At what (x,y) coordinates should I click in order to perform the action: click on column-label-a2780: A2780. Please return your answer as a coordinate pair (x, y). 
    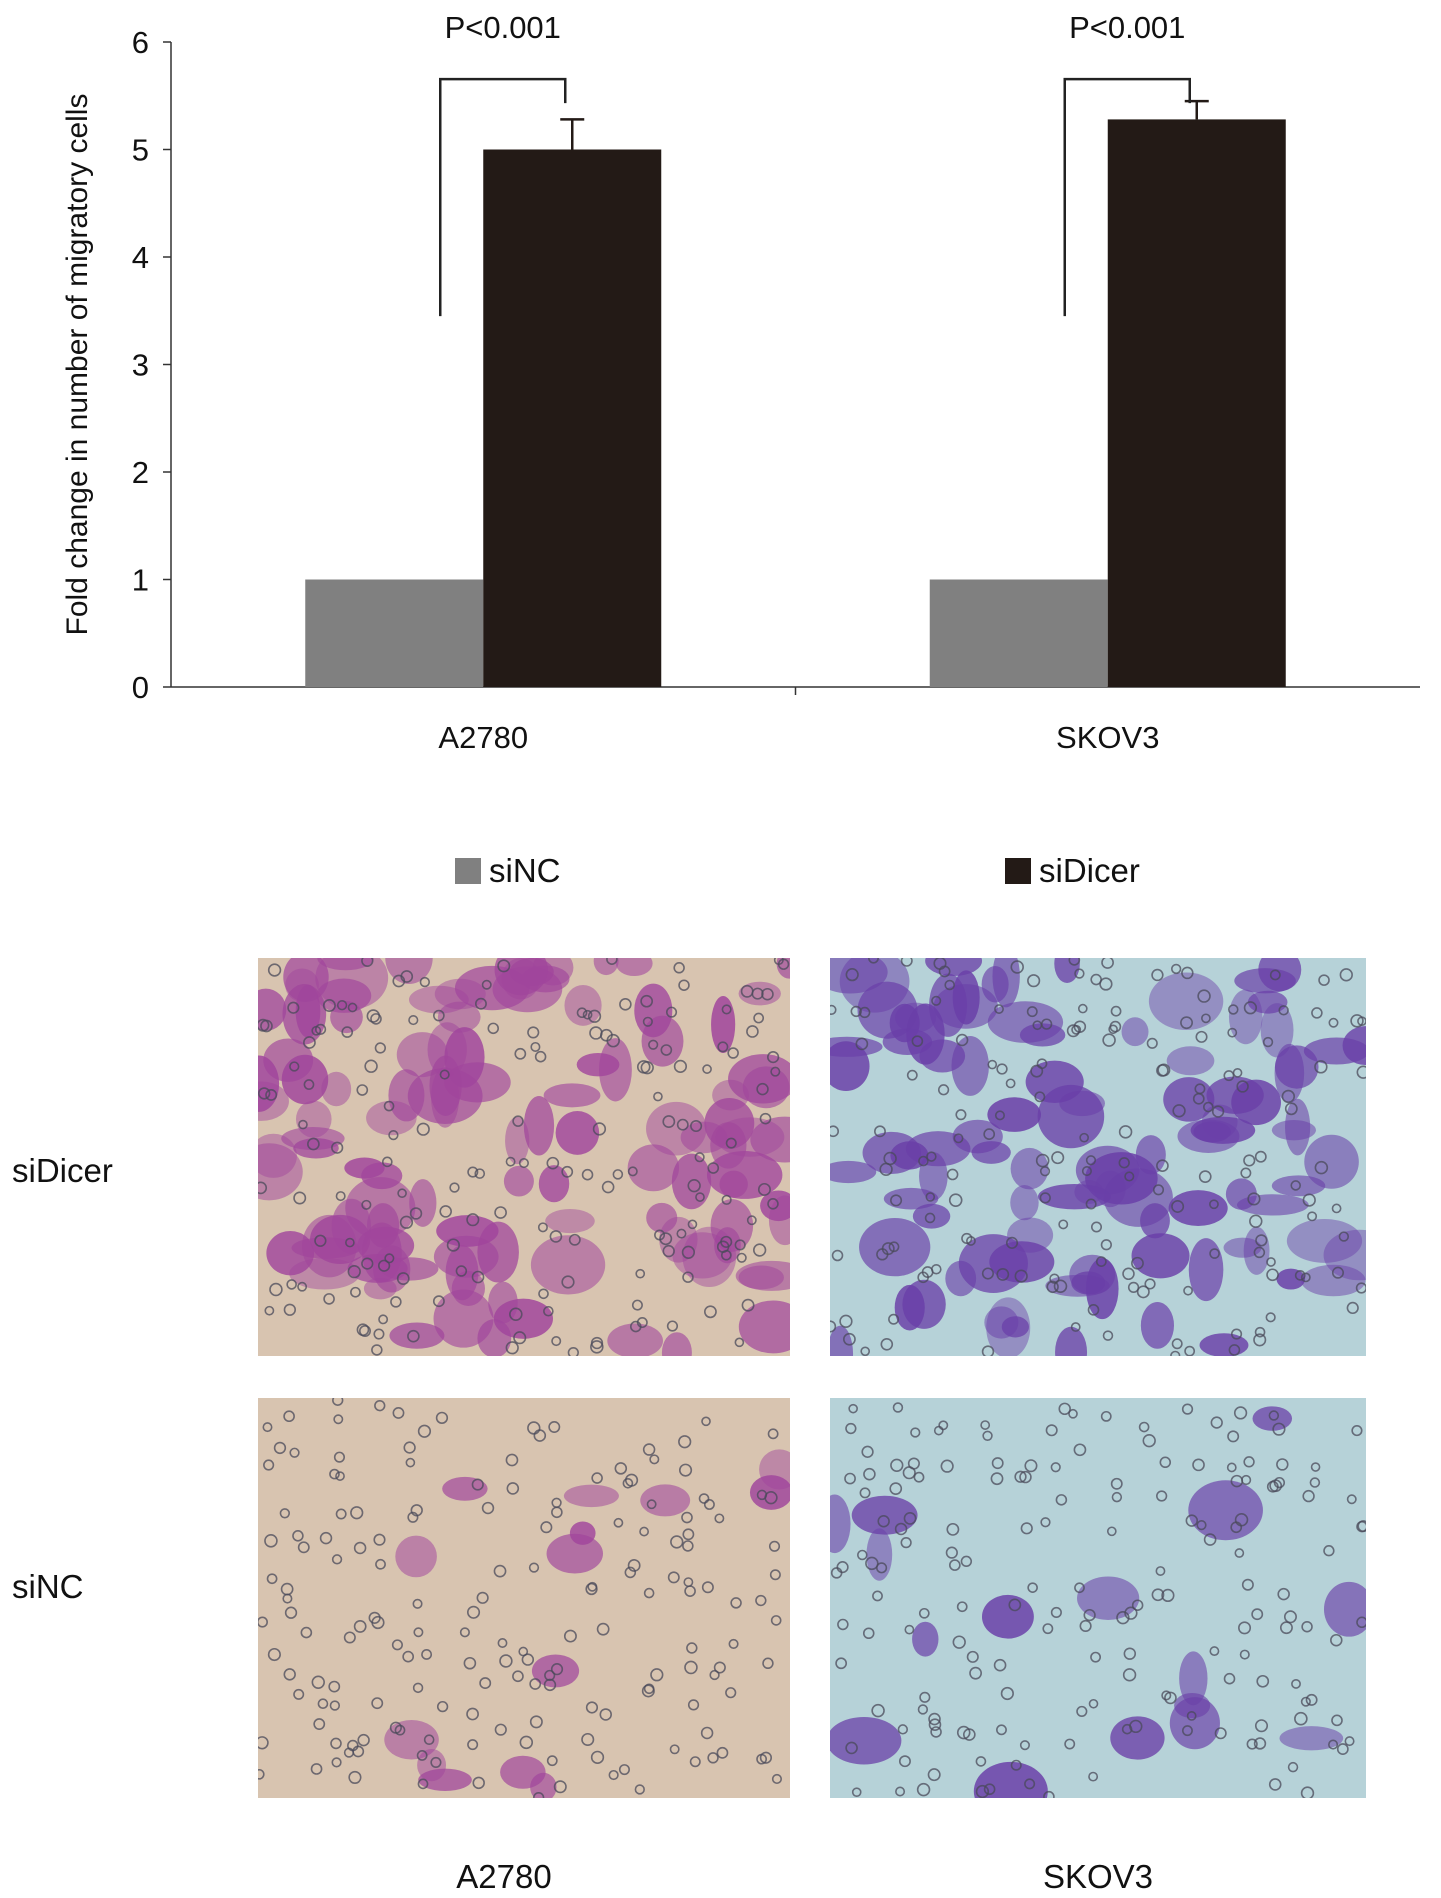
    Looking at the image, I should click on (504, 1876).